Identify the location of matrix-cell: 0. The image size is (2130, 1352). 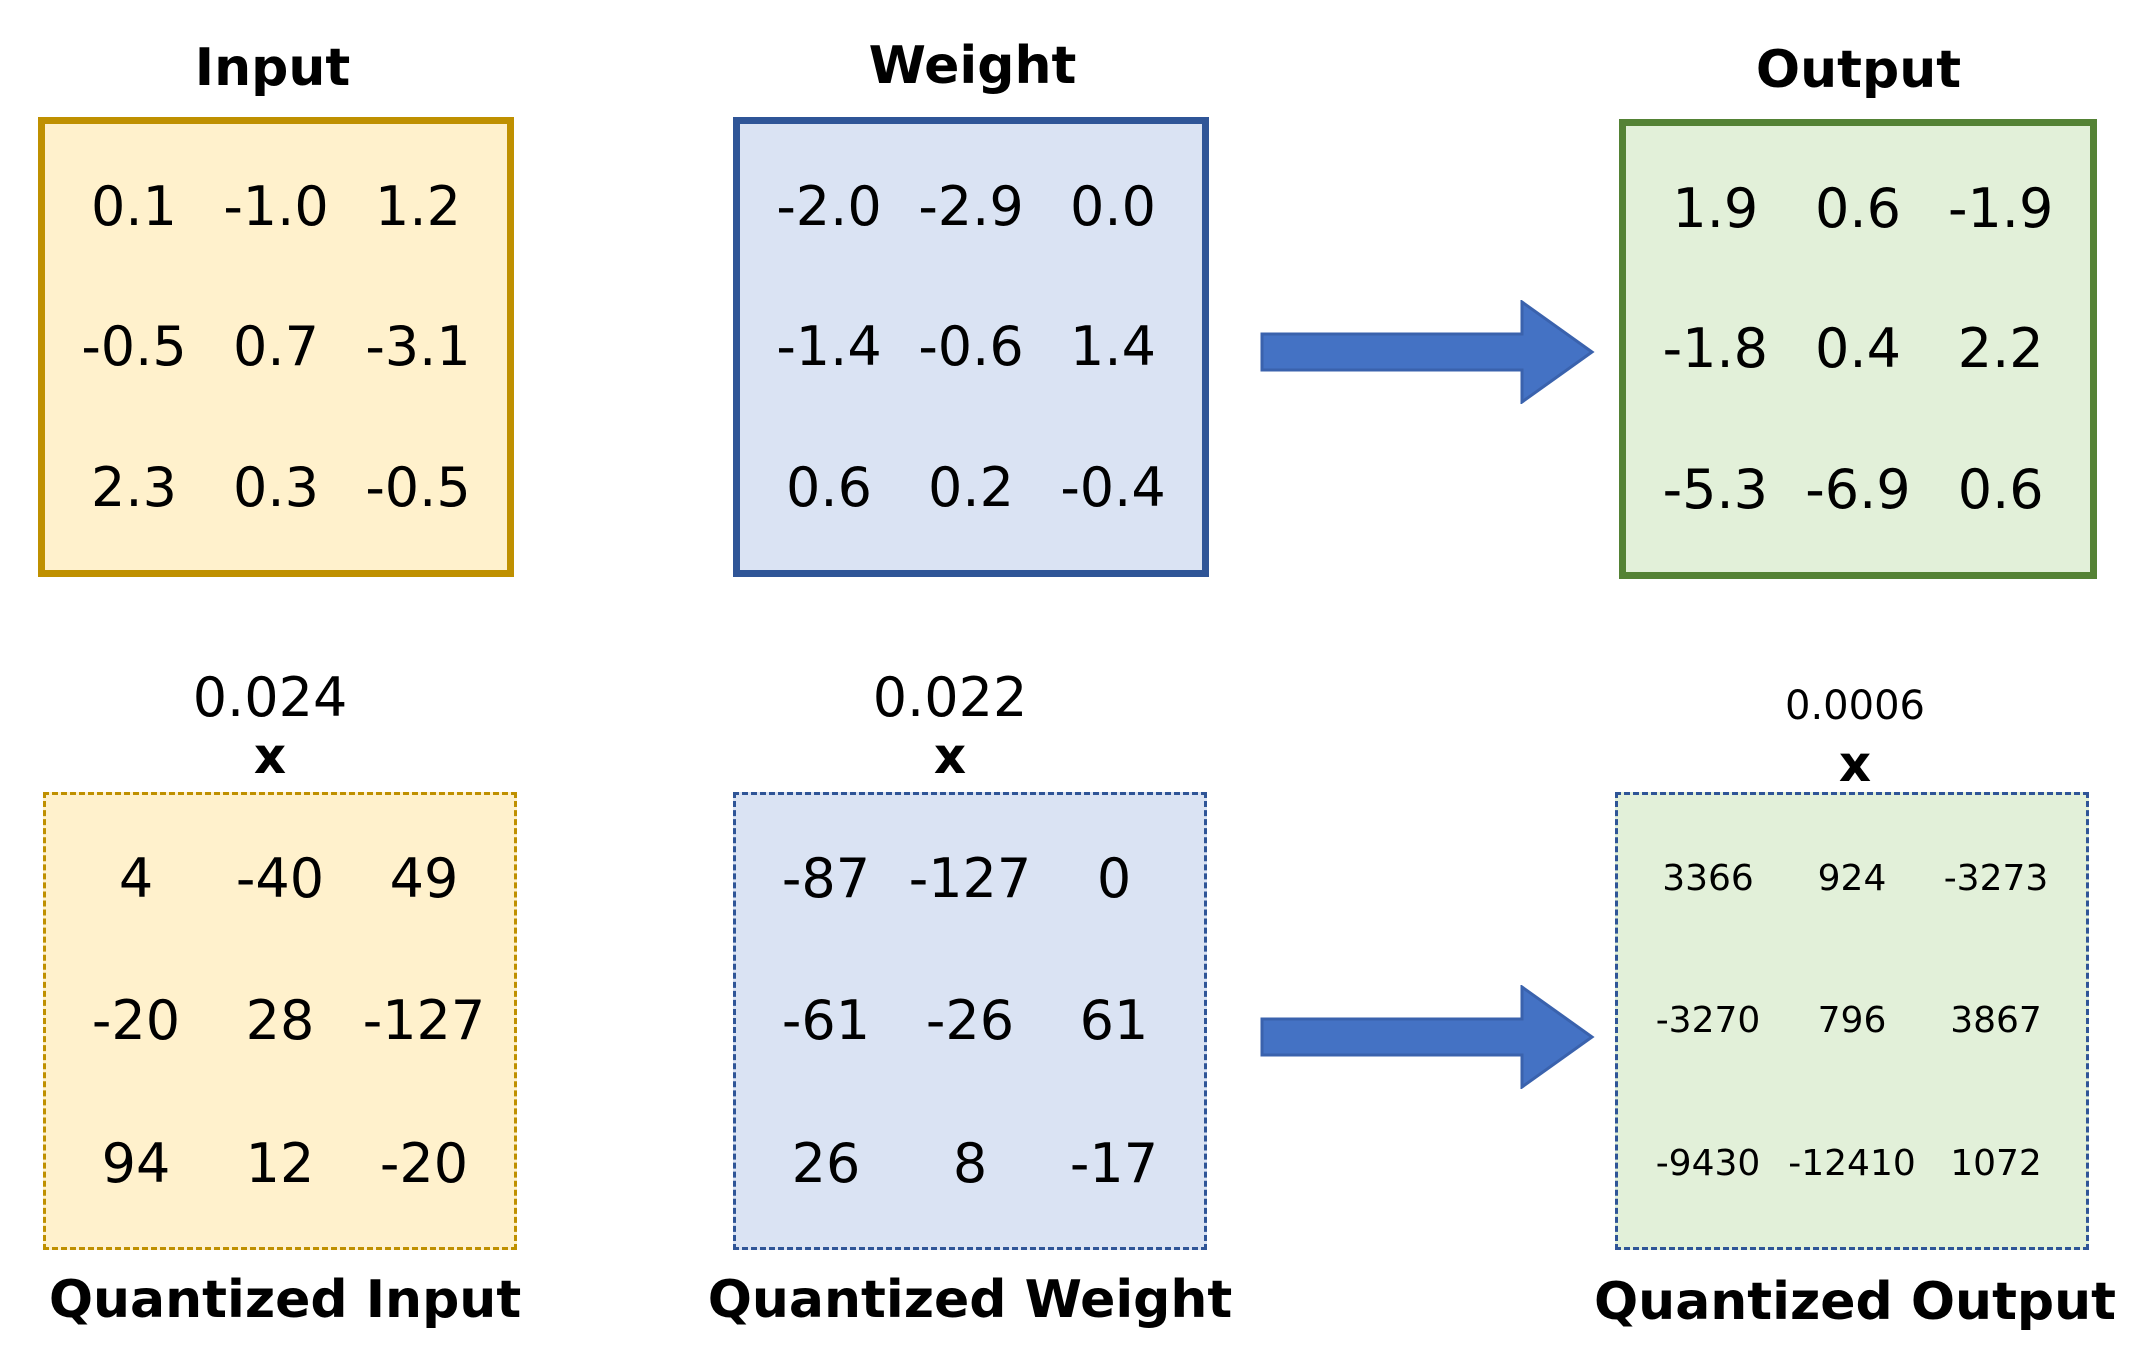
(1114, 878).